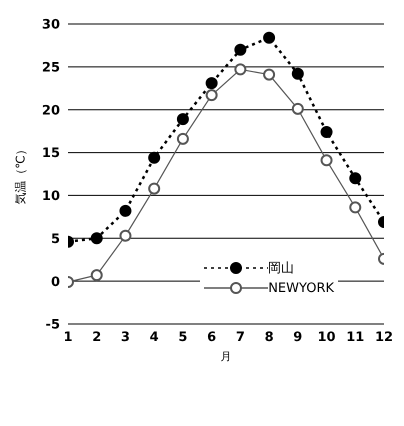 The width and height of the screenshot is (404, 426). Describe the element at coordinates (327, 338) in the screenshot. I see `x-tick-label: 10` at that location.